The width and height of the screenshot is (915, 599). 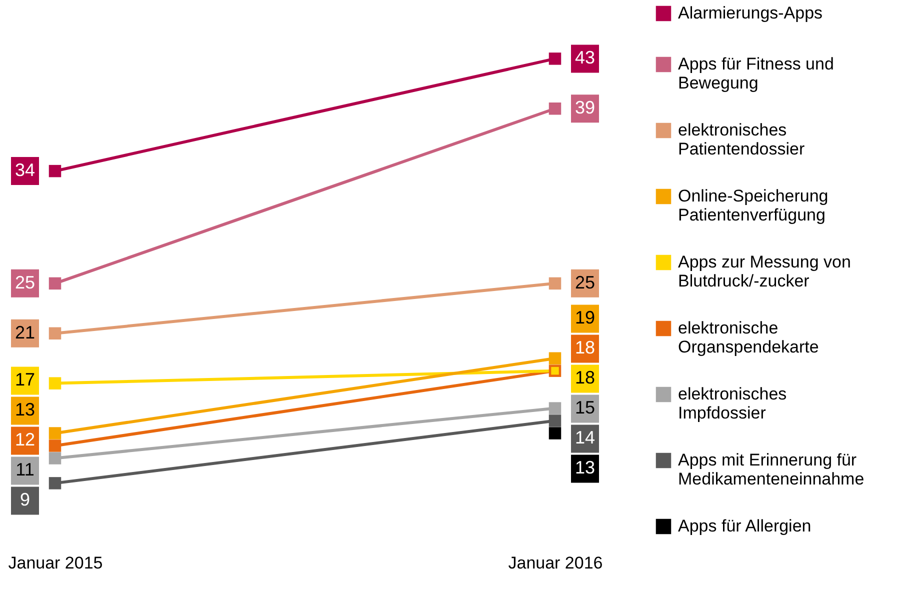 I want to click on data-label: 9, so click(x=25, y=500).